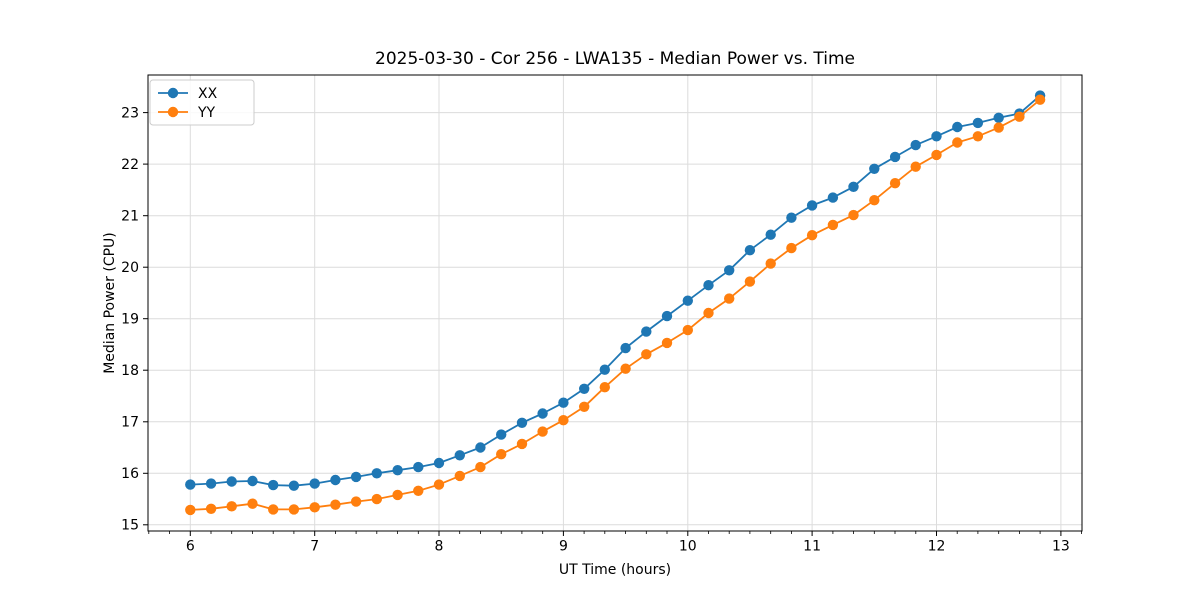 Image resolution: width=1200 pixels, height=600 pixels. I want to click on y-tick-label: 17, so click(130, 423).